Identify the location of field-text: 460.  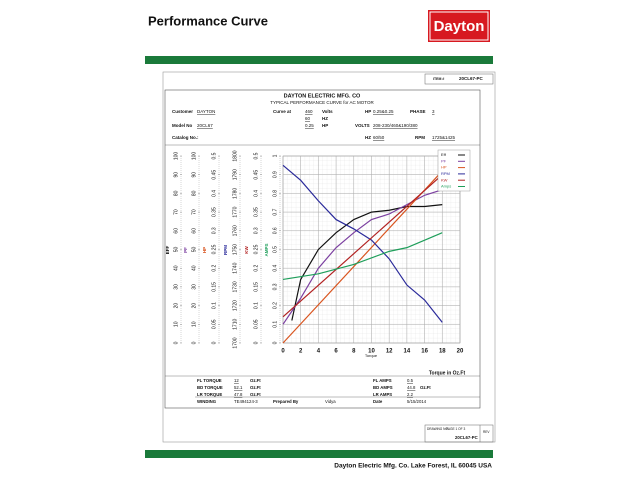
(309, 111).